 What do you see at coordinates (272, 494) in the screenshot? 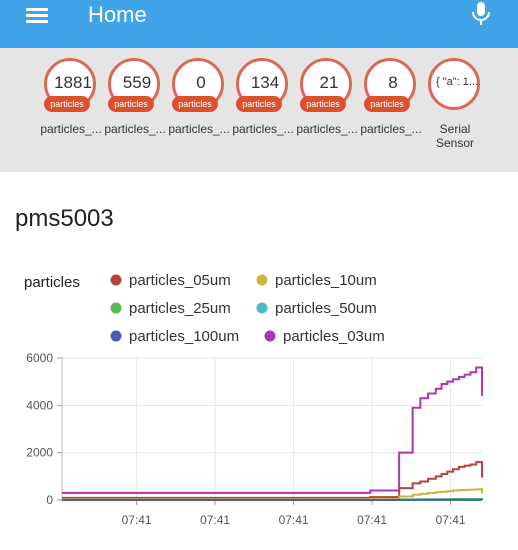
I see `series-line-particles_10um` at bounding box center [272, 494].